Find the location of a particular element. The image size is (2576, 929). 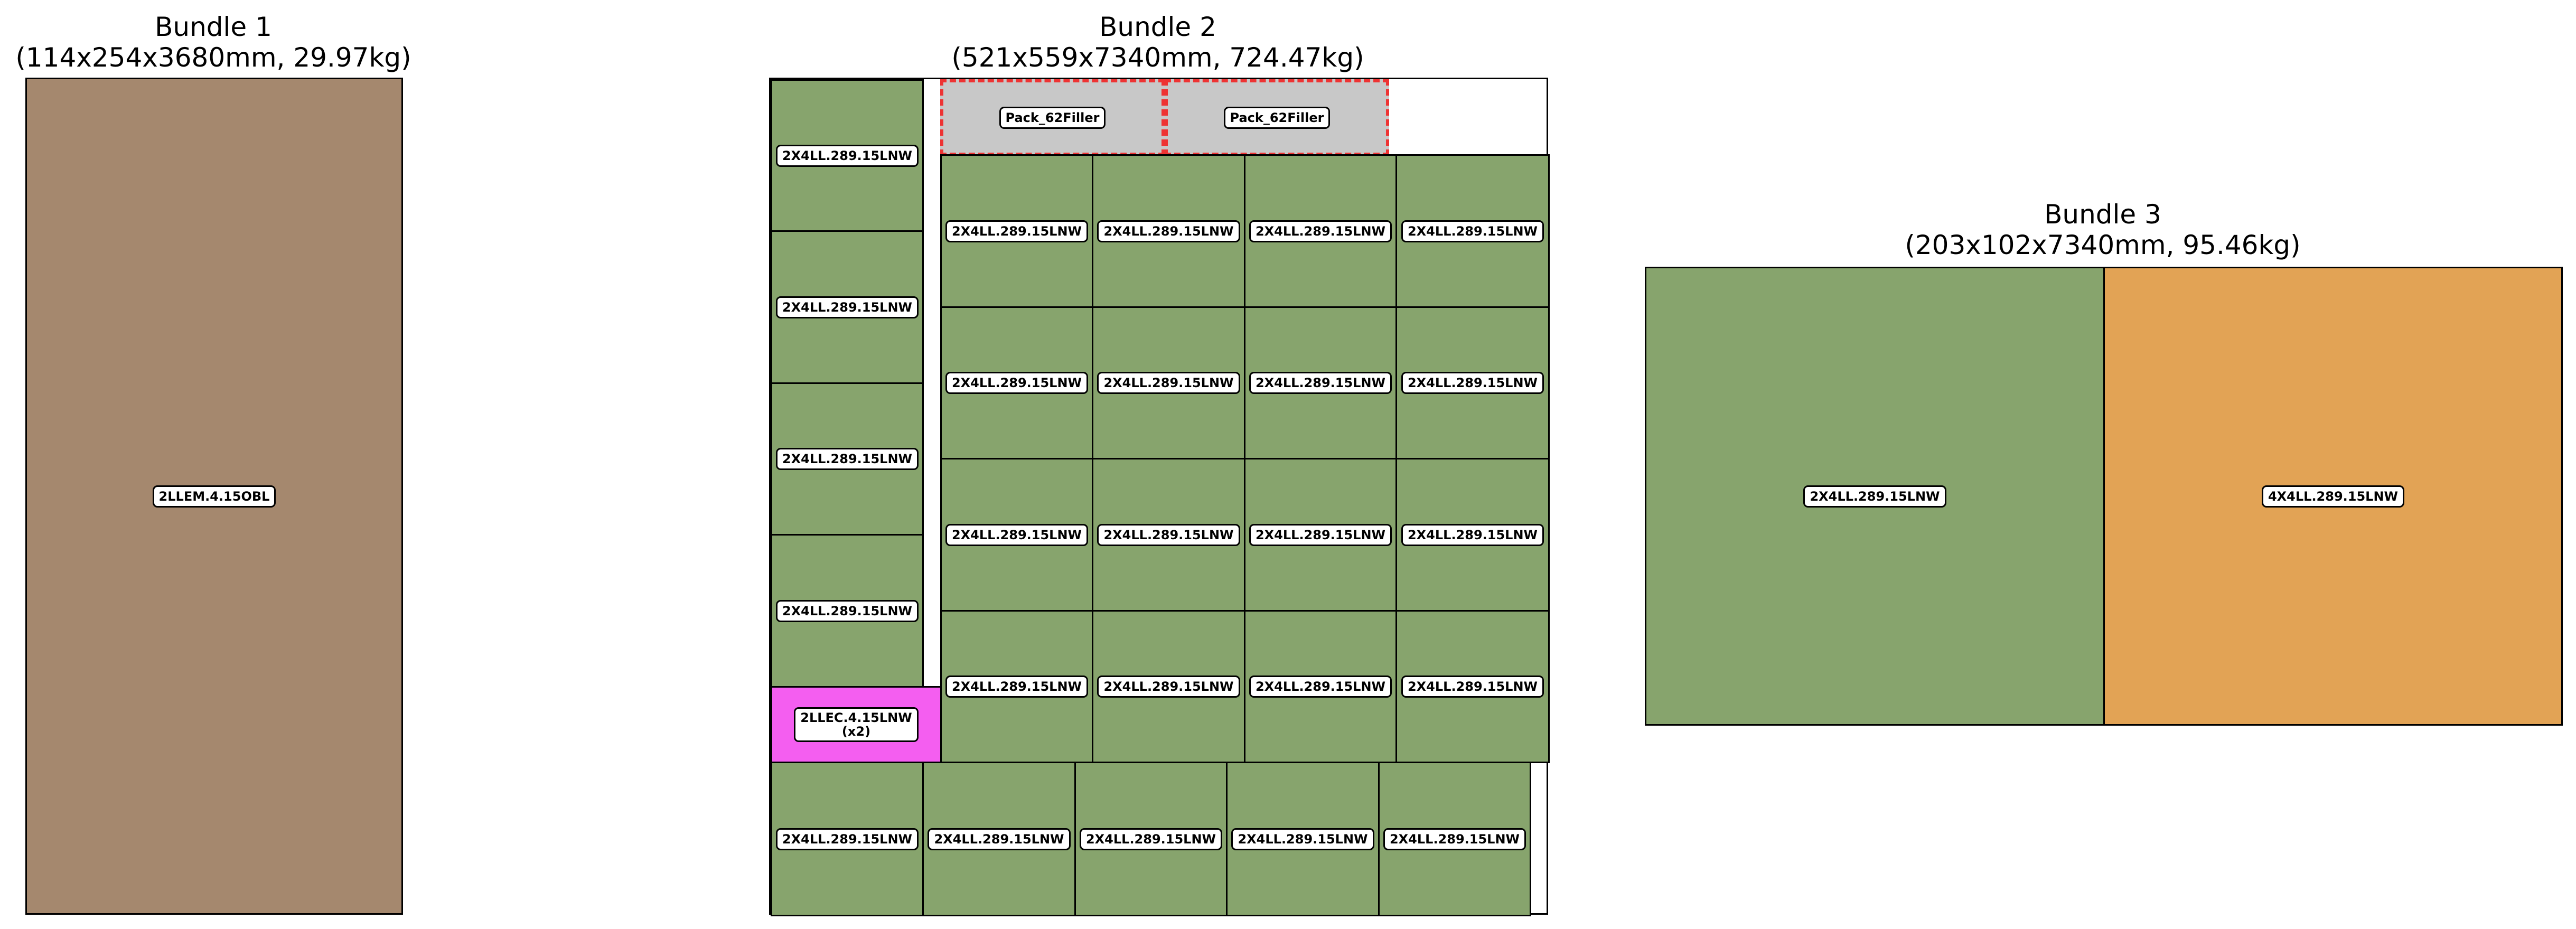

bundle-3-subtitle: (203x102x7340mm, 95.46kg) is located at coordinates (2103, 245).